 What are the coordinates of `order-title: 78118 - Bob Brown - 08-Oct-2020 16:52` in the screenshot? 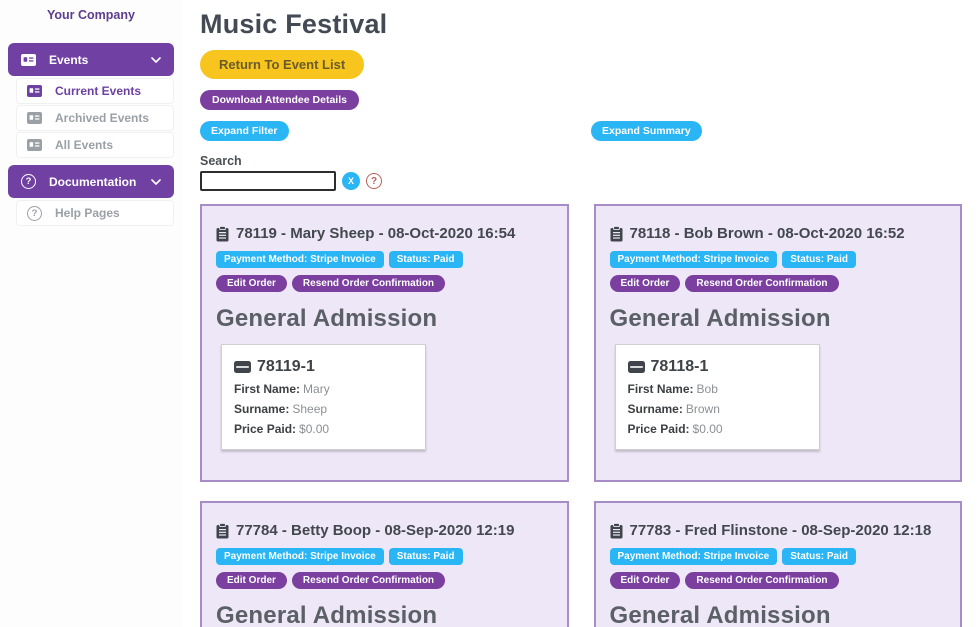 It's located at (778, 233).